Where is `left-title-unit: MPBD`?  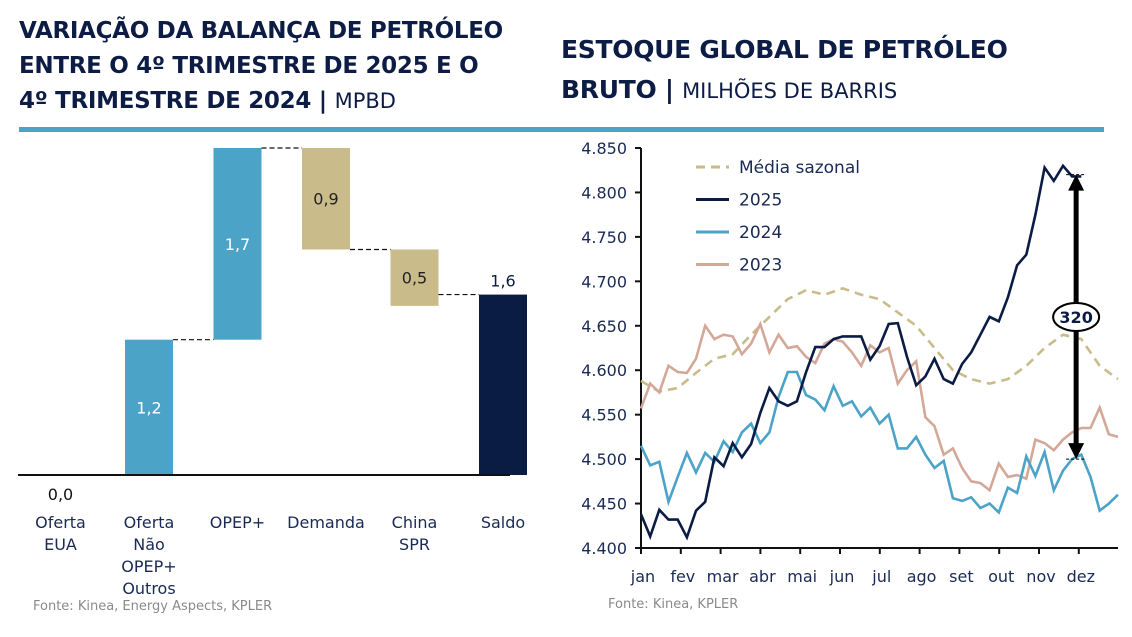
left-title-unit: MPBD is located at coordinates (365, 101).